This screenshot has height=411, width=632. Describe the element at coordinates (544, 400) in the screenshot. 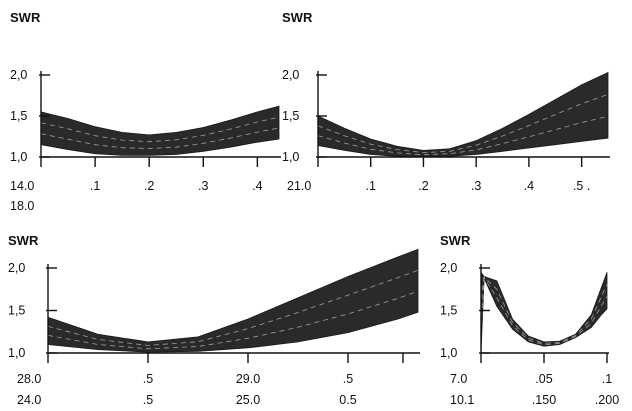

I see `x-tick-label: .150` at that location.